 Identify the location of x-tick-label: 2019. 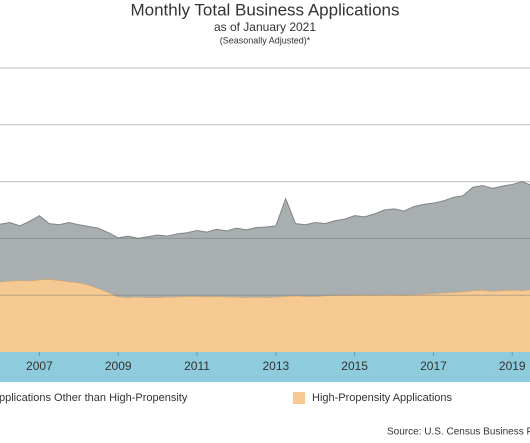
(512, 366).